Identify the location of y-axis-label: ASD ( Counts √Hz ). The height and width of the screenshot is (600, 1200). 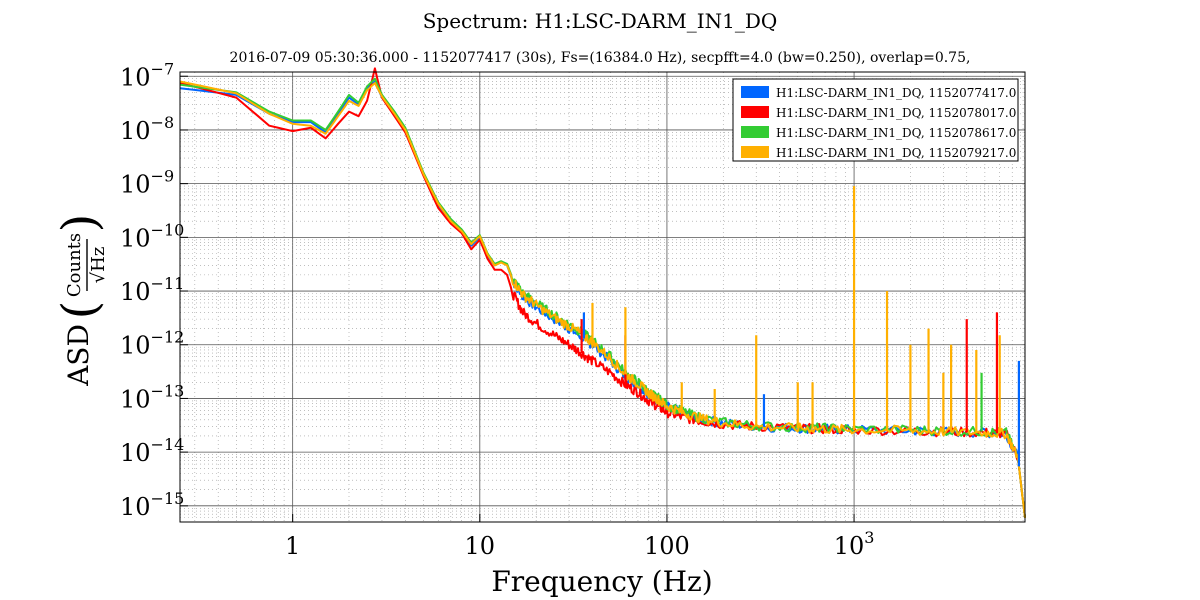
(80, 300).